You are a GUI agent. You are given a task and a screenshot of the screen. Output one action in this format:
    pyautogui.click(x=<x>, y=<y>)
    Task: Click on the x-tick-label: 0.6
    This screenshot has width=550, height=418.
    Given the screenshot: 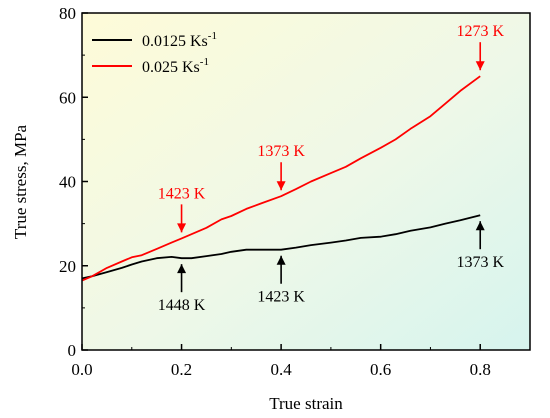 What is the action you would take?
    pyautogui.click(x=380, y=369)
    